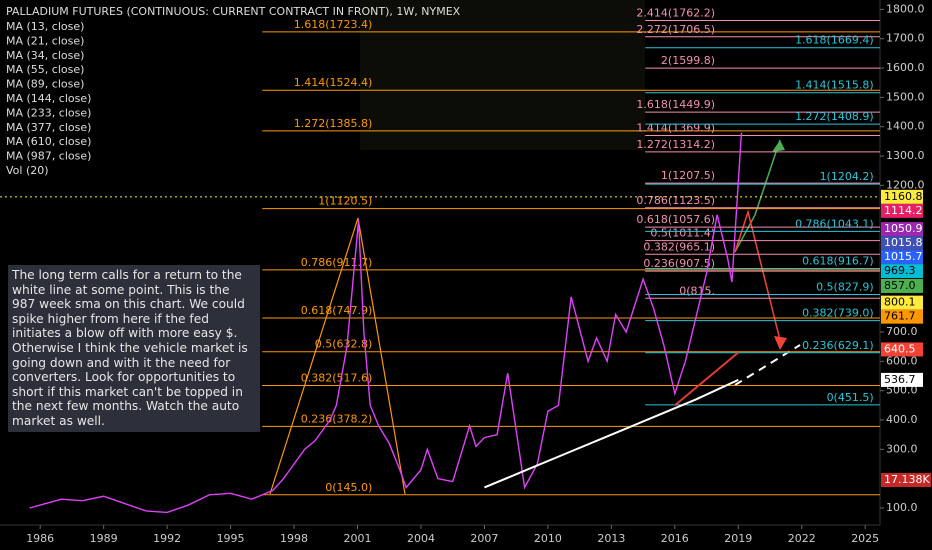 This screenshot has height=550, width=932. Describe the element at coordinates (45, 40) in the screenshot. I see `legend-item: MA (21, close)` at that location.